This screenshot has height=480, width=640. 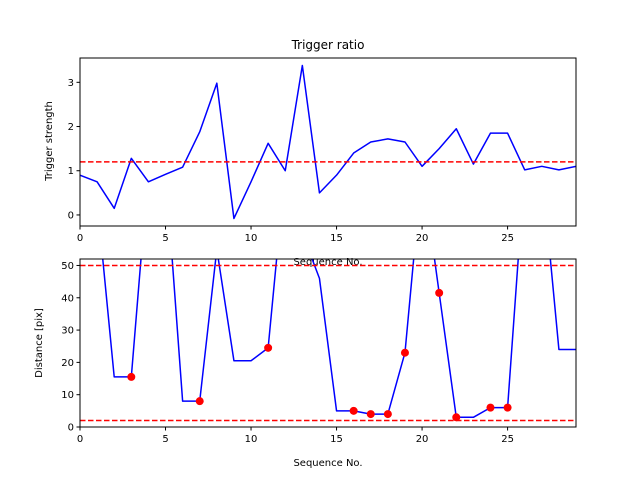 What do you see at coordinates (67, 298) in the screenshot?
I see `y-tick-label: 40` at bounding box center [67, 298].